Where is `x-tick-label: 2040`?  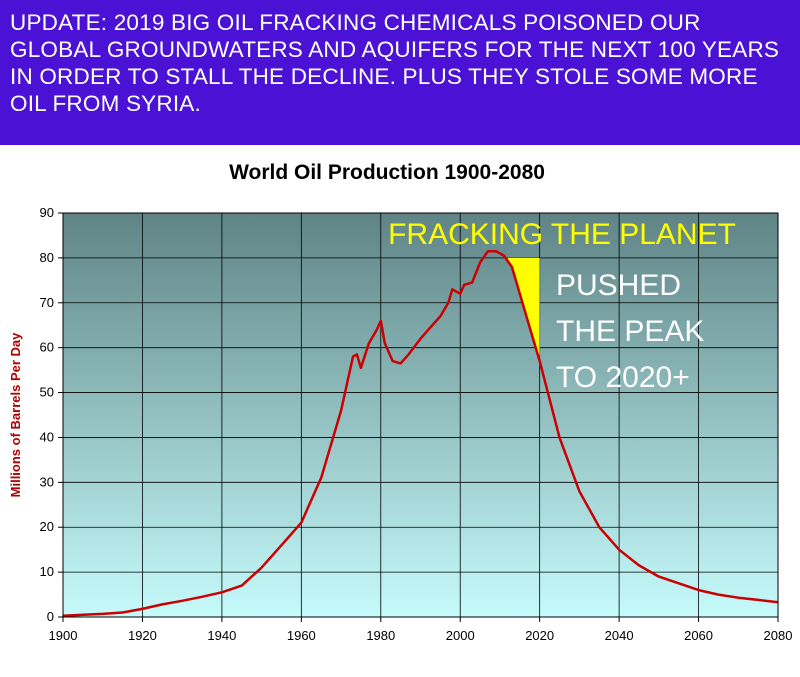
x-tick-label: 2040 is located at coordinates (619, 635).